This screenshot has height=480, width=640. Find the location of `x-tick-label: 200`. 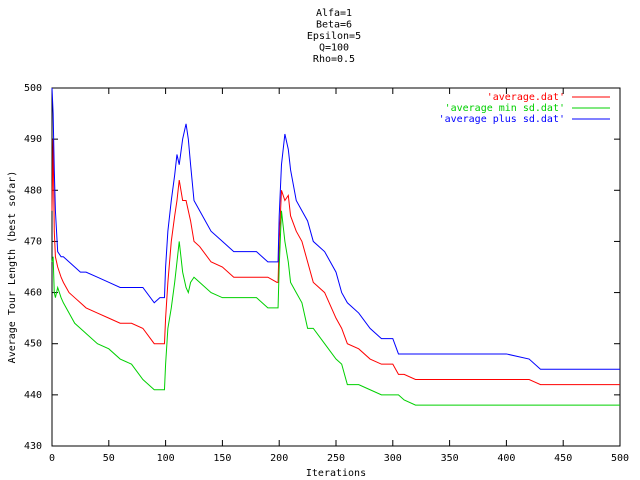

x-tick-label: 200 is located at coordinates (279, 458).